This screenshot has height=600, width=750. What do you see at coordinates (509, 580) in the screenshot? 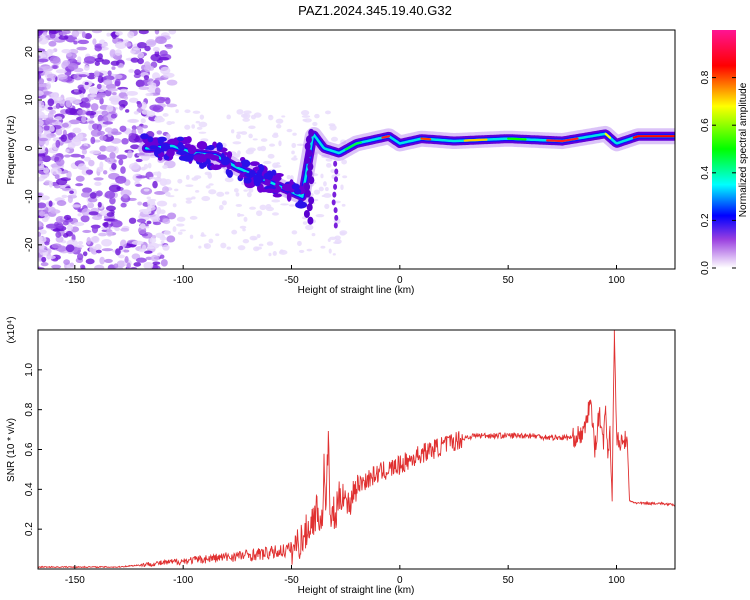
I see `snr-x-tick-label: 50` at bounding box center [509, 580].